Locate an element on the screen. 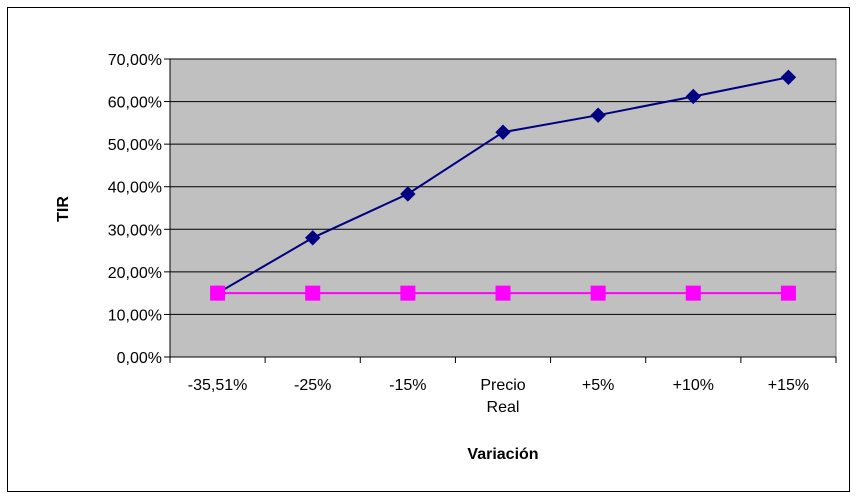 This screenshot has width=857, height=499. x-tick-labels: -35,51% -25% -15% Precio Real +5% +10% +15% is located at coordinates (498, 396).